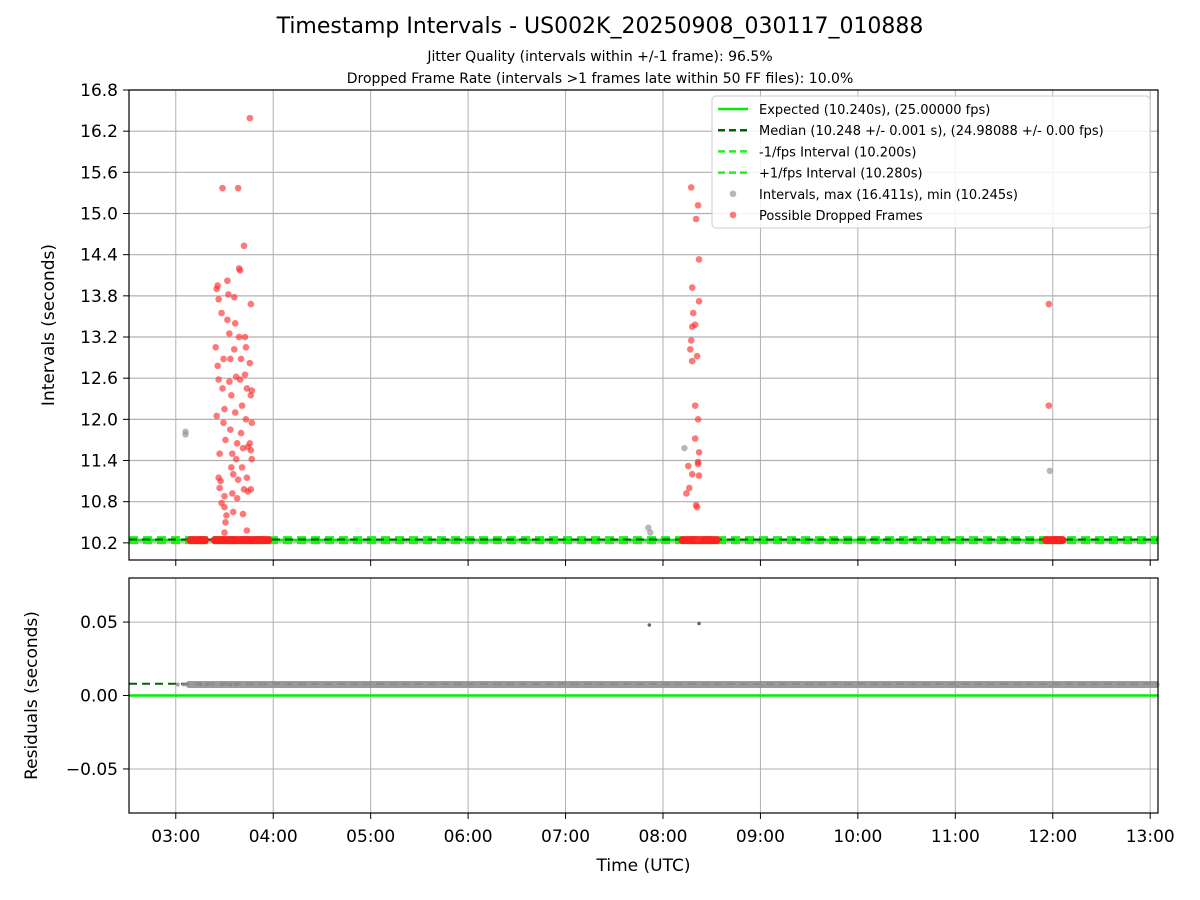 The image size is (1200, 900). What do you see at coordinates (668, 654) in the screenshot?
I see `bottom-panel-points` at bounding box center [668, 654].